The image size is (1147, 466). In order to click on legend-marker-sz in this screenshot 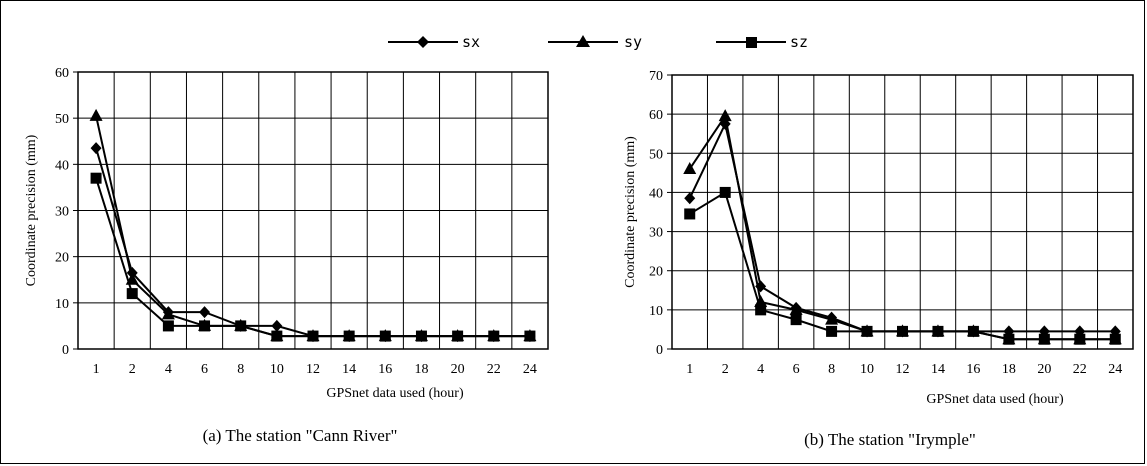, I will do `click(751, 42)`.